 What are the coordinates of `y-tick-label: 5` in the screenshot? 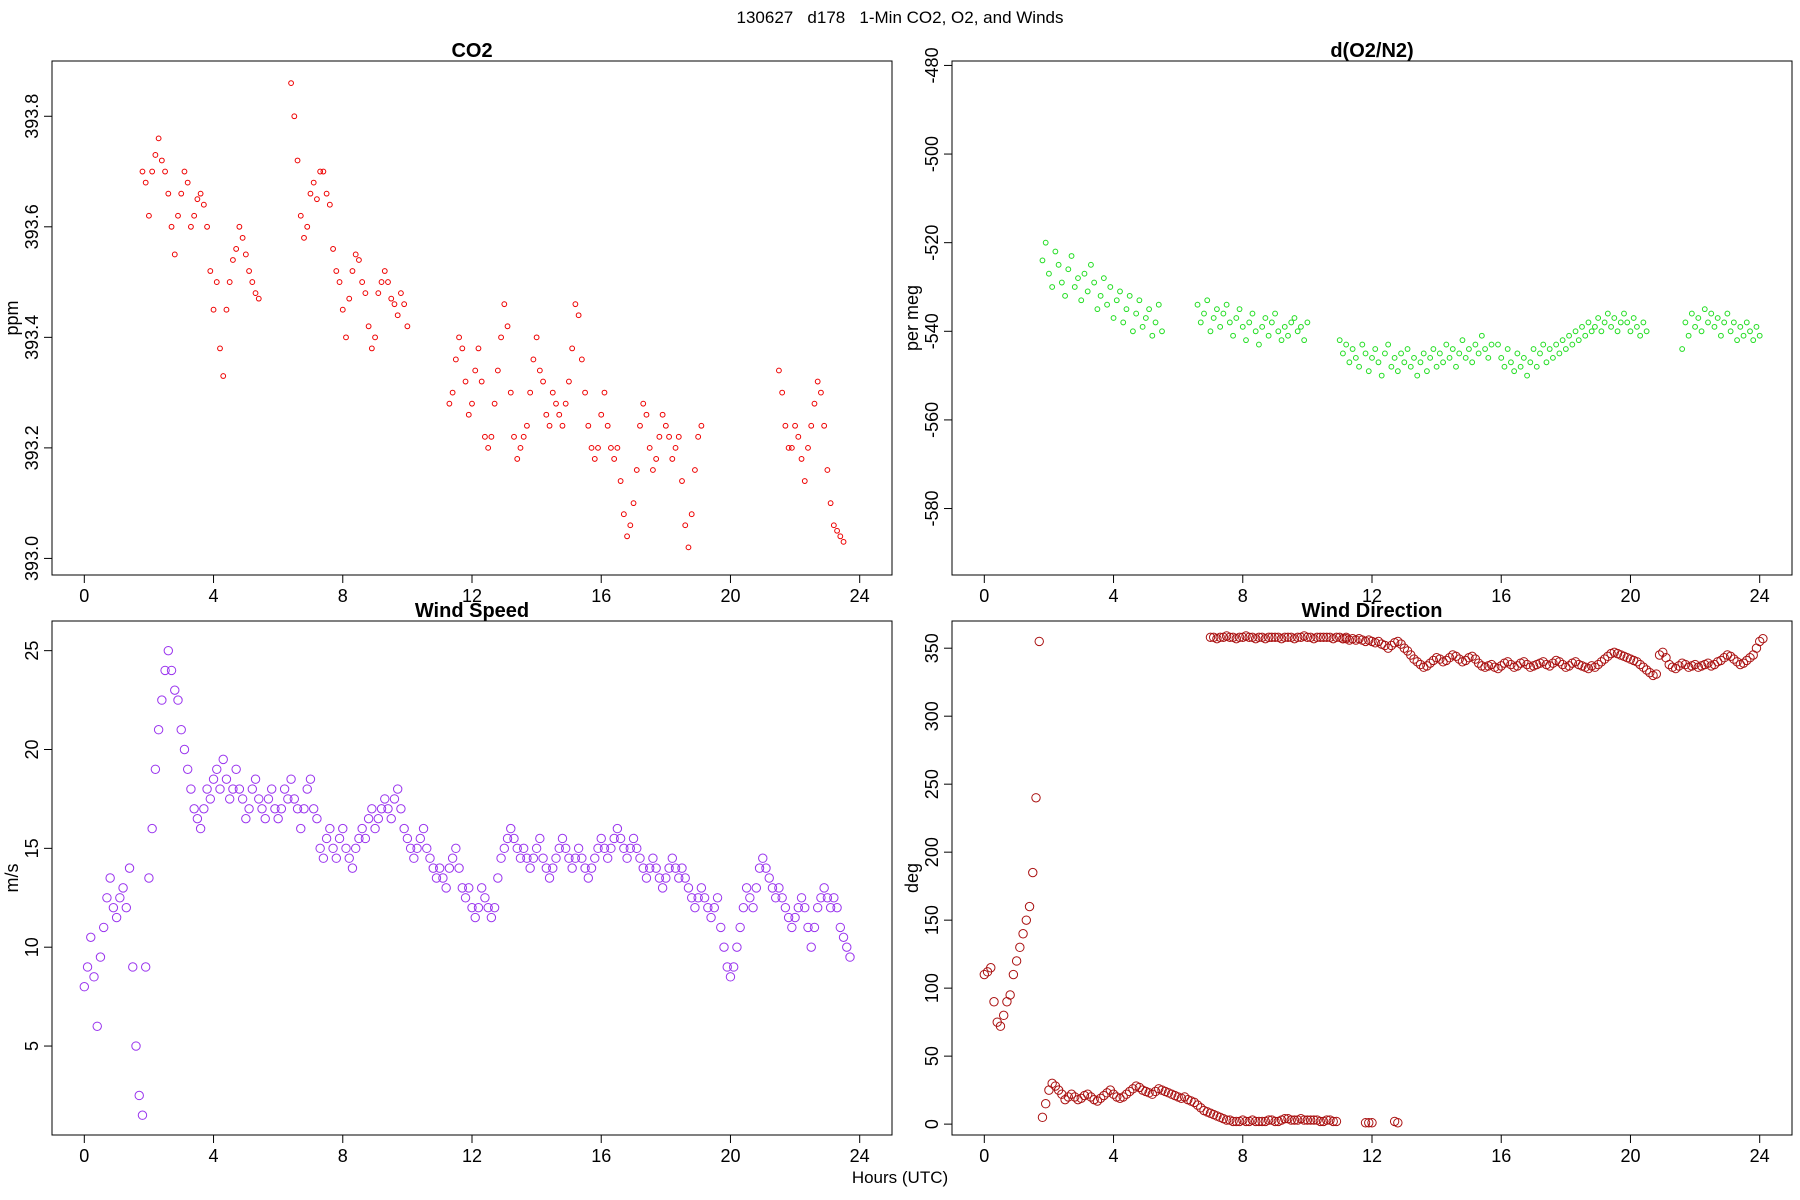 It's located at (32, 1046).